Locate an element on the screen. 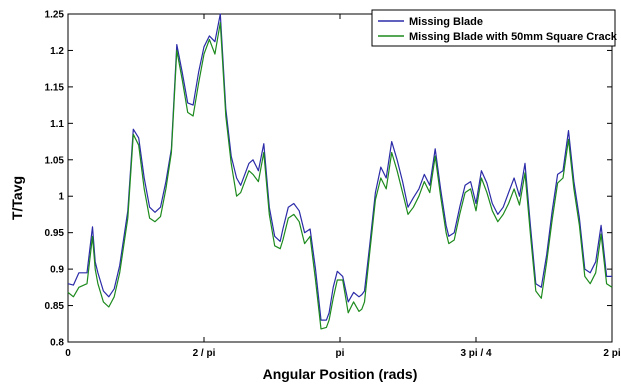 The image size is (621, 385). x-tick-label: 2 / pi is located at coordinates (204, 353).